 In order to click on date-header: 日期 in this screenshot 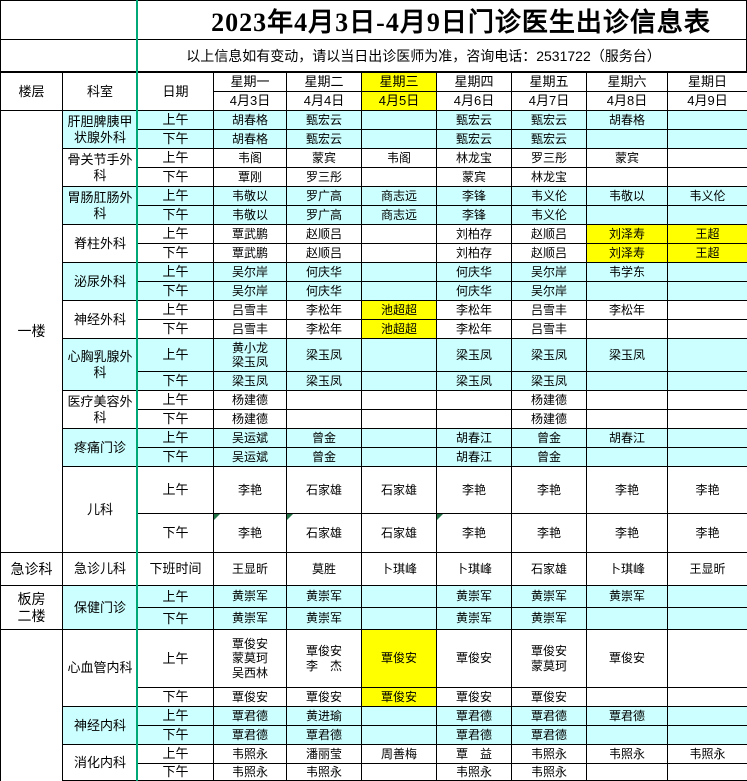, I will do `click(175, 91)`.